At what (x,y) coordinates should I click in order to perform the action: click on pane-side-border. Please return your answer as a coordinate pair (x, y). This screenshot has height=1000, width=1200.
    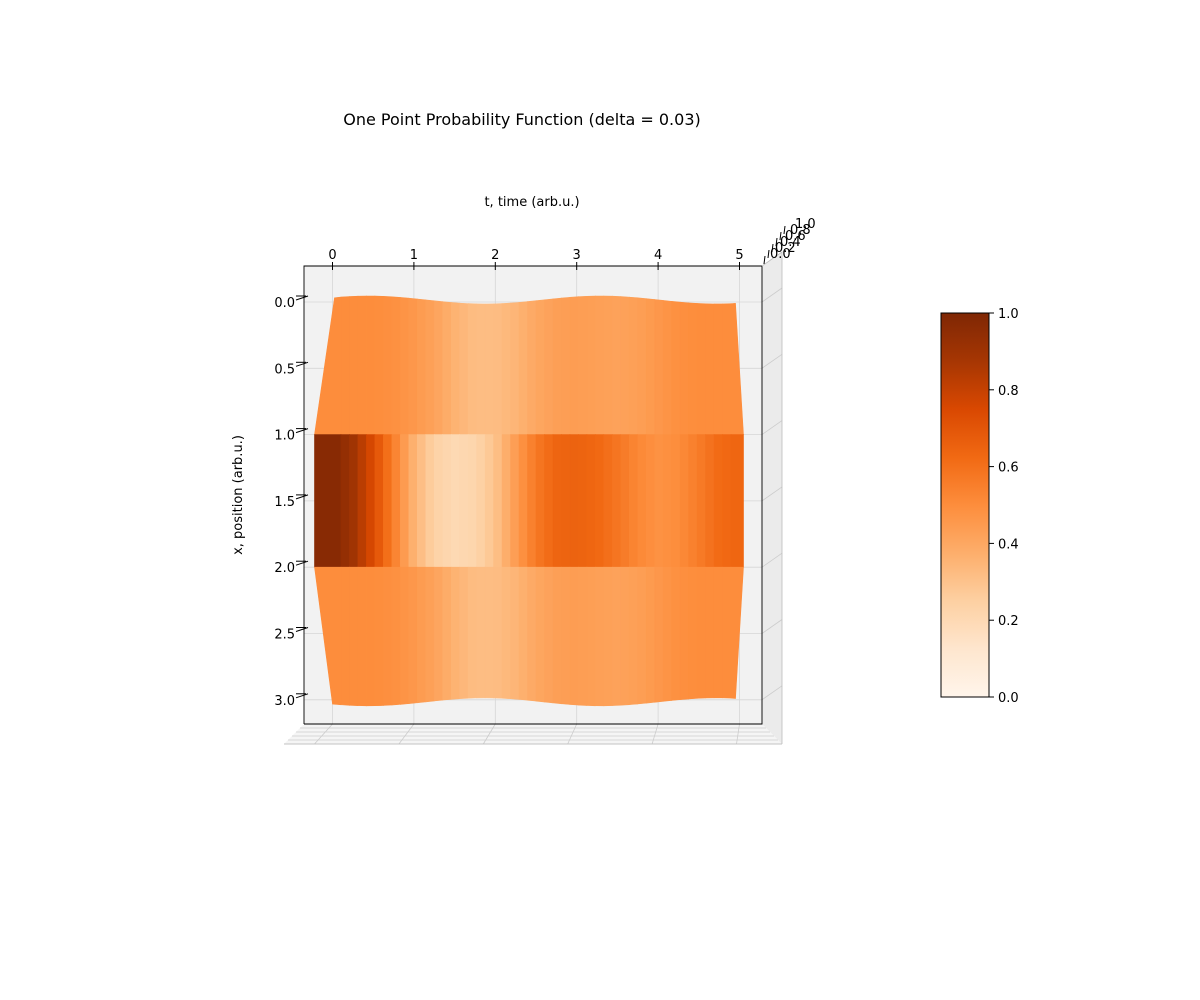
    Looking at the image, I should click on (772, 497).